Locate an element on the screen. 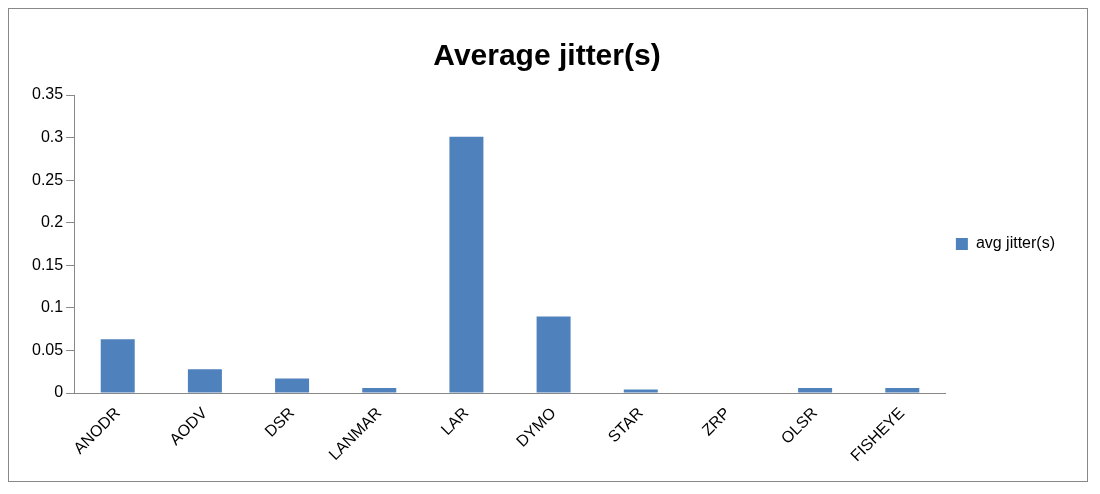 This screenshot has width=1100, height=494. y-tick-label: 0.35 is located at coordinates (48, 94).